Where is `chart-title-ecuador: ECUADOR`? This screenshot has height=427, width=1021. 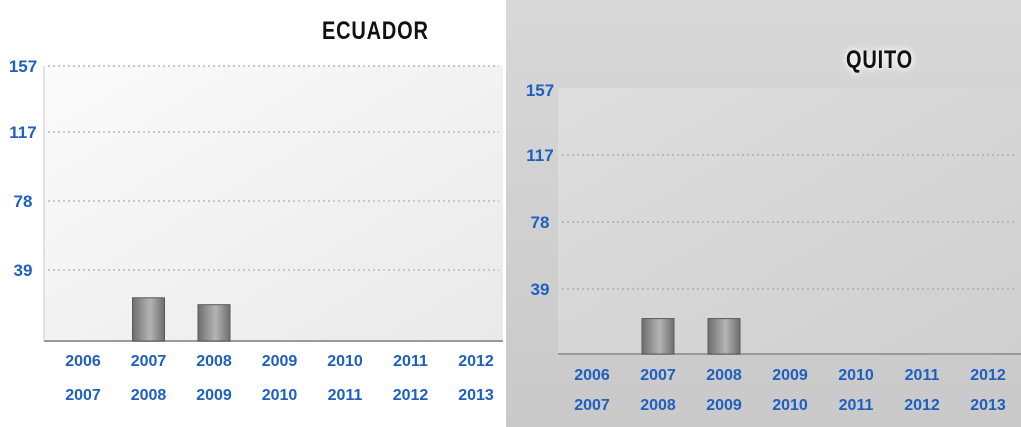
chart-title-ecuador: ECUADOR is located at coordinates (375, 31).